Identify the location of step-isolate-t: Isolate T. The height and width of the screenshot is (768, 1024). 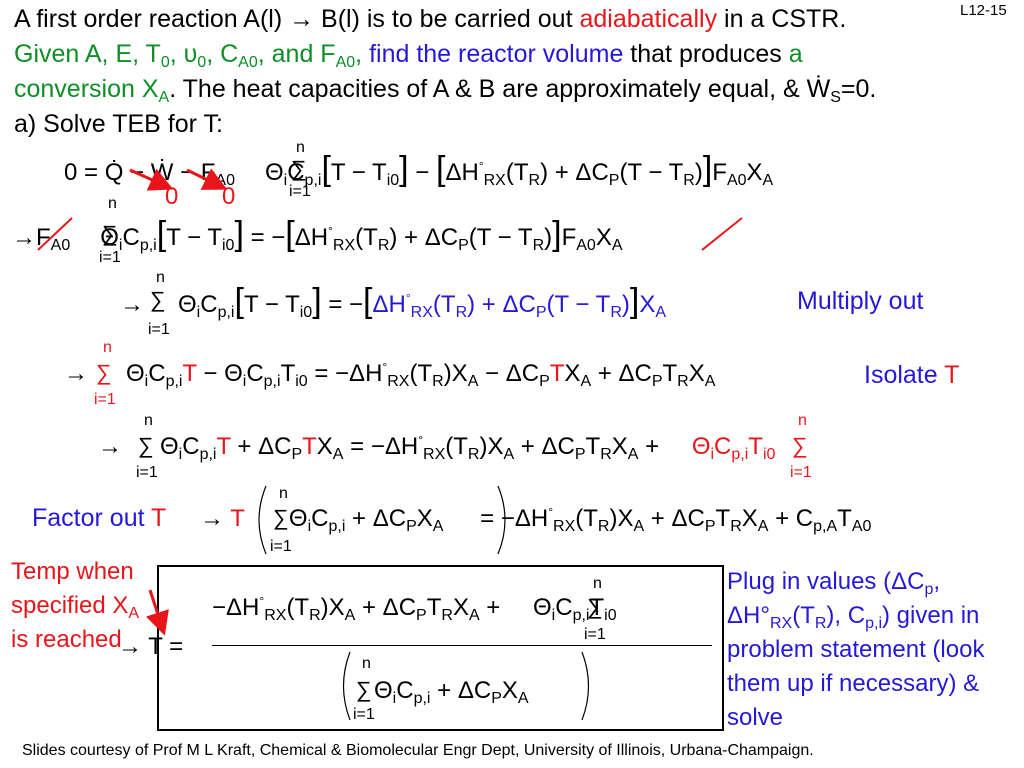
(912, 375).